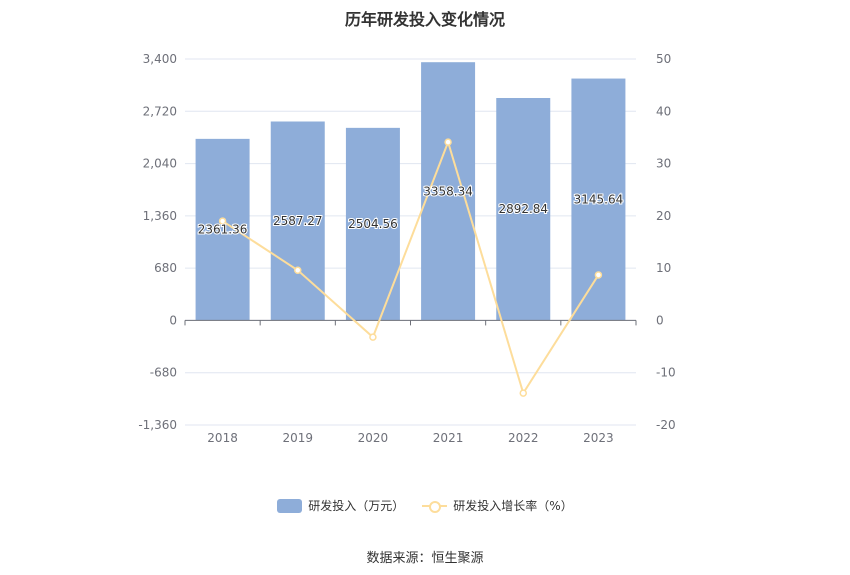  Describe the element at coordinates (157, 425) in the screenshot. I see `y-left-tick-label: -1,360` at that location.